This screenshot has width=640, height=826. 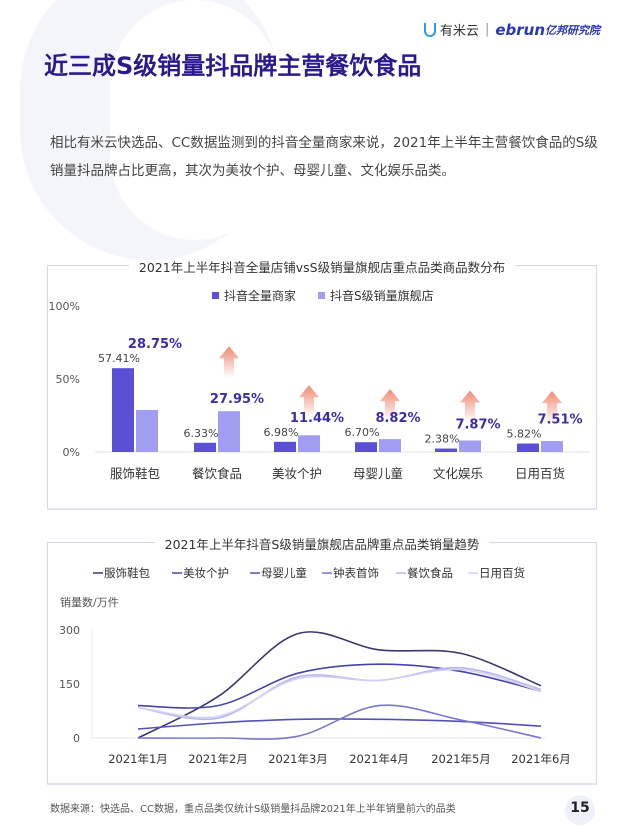 What do you see at coordinates (217, 473) in the screenshot?
I see `x-tick-label: 餐饮食品` at bounding box center [217, 473].